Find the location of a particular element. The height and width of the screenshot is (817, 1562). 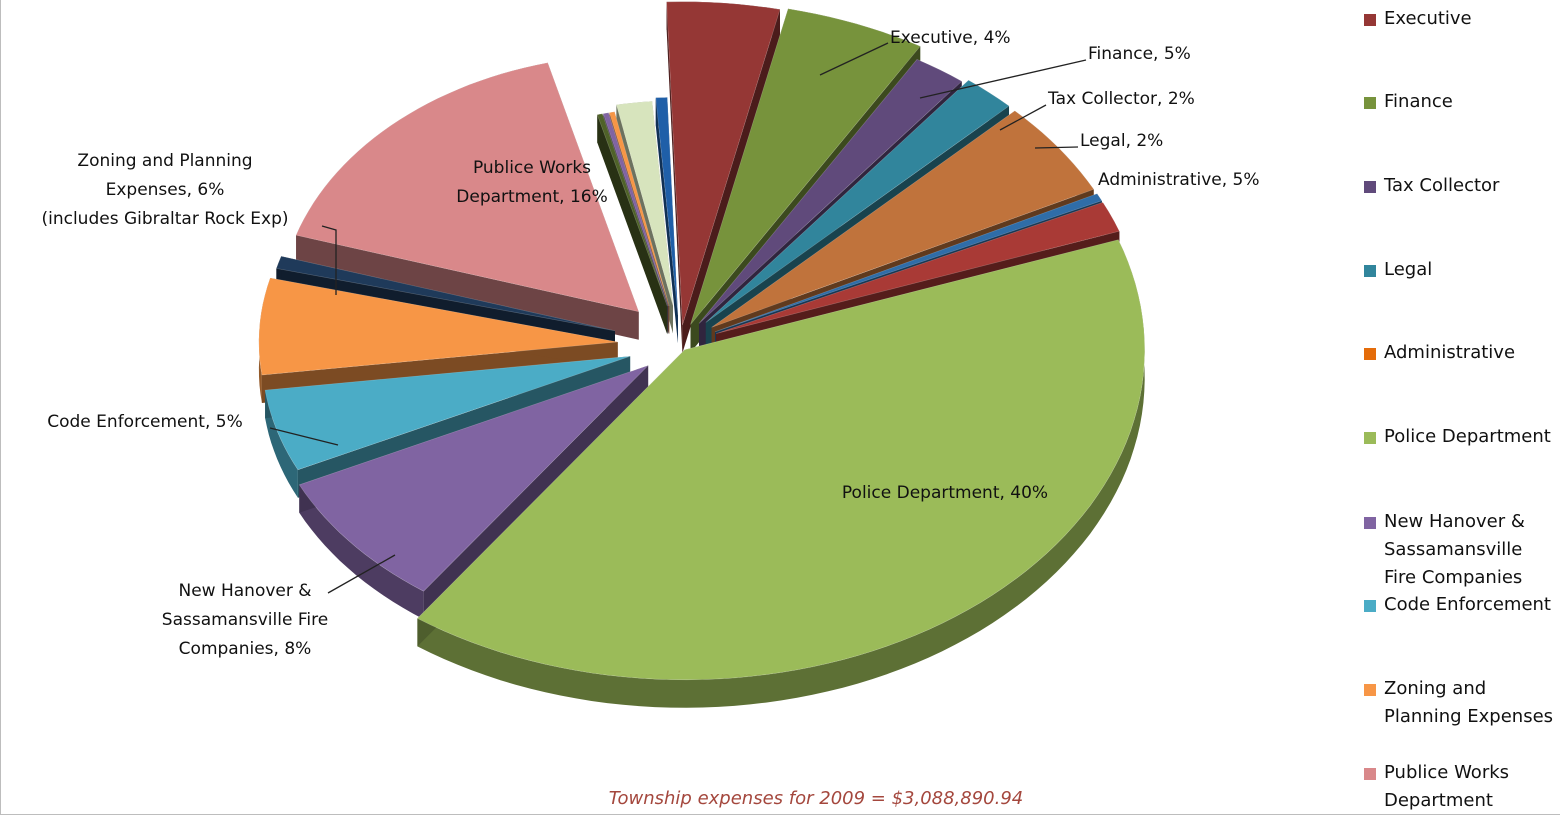

slice-label-3: Legal, 2% is located at coordinates (1121, 141).